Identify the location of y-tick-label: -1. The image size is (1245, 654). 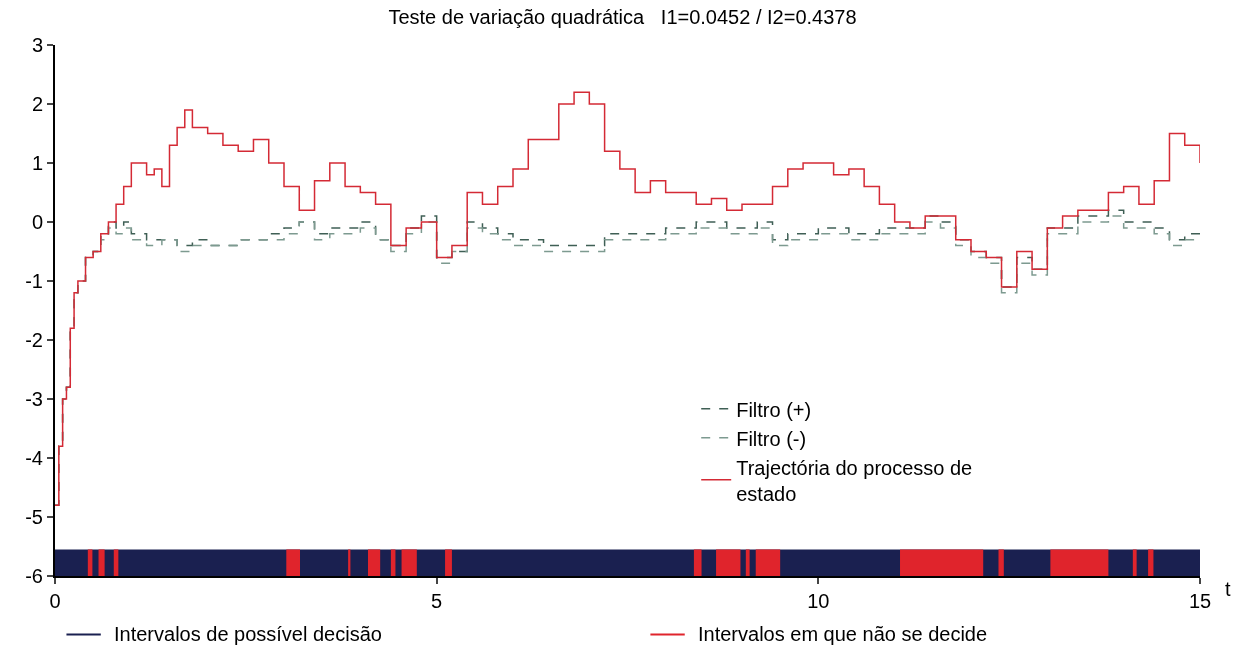
(34, 281).